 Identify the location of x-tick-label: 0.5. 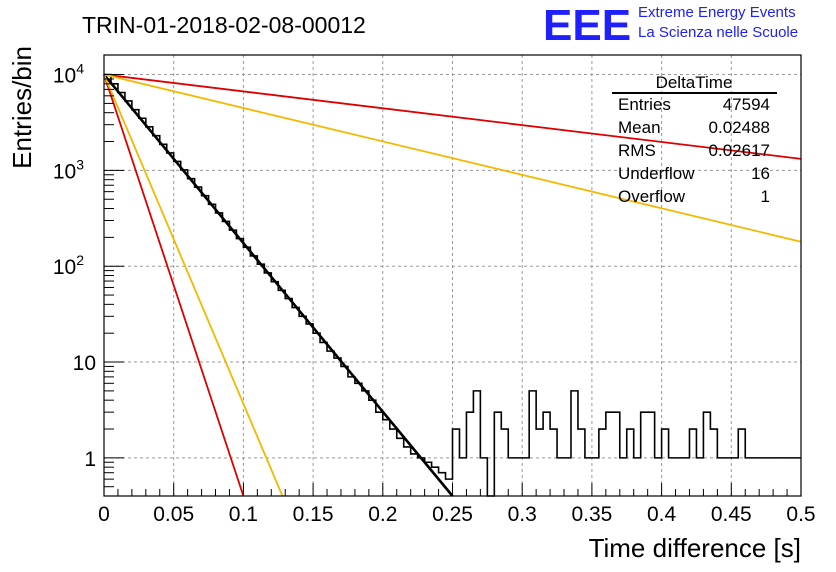
(800, 514).